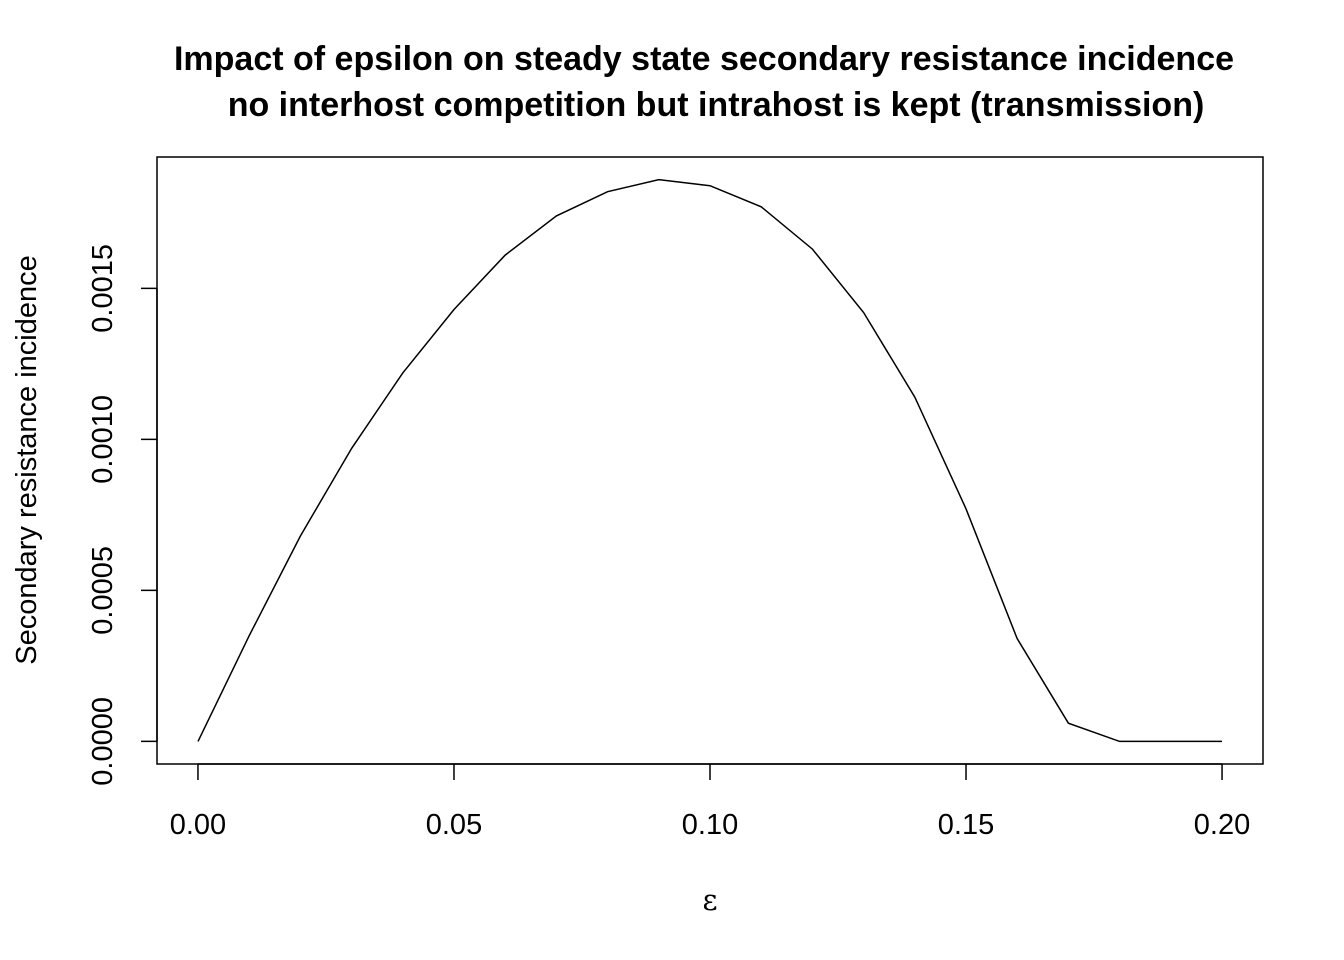 This screenshot has width=1344, height=960. What do you see at coordinates (198, 825) in the screenshot?
I see `x-tick-label: 0.00` at bounding box center [198, 825].